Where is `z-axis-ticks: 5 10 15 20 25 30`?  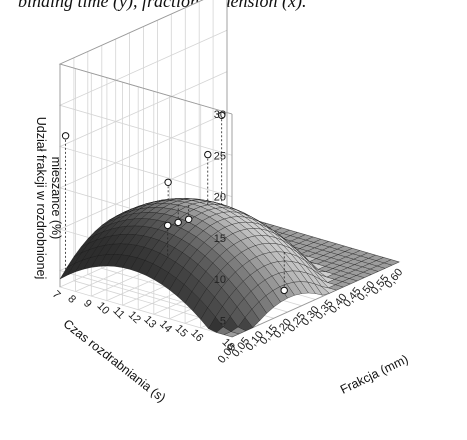
z-axis-ticks: 5 10 15 20 25 30 is located at coordinates (220, 218).